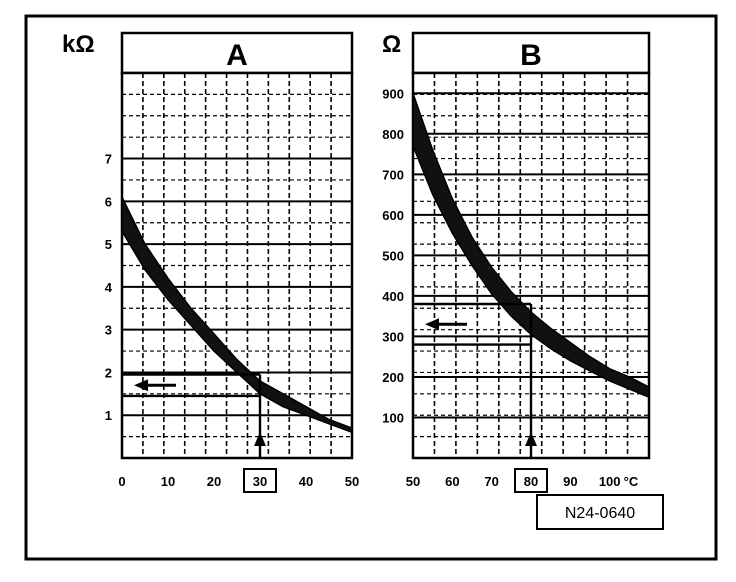 Image resolution: width=736 pixels, height=582 pixels. I want to click on panel-b-y-tick-label: 800, so click(393, 134).